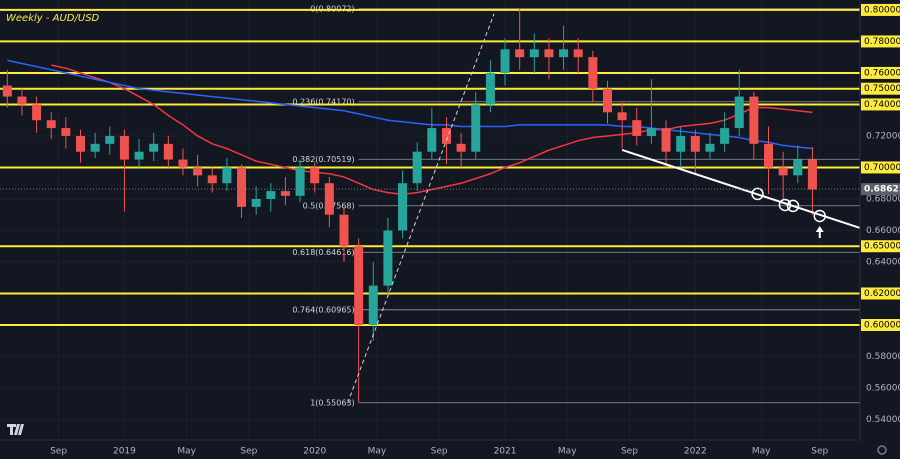  What do you see at coordinates (882, 42) in the screenshot?
I see `level-label: 0.78000` at bounding box center [882, 42].